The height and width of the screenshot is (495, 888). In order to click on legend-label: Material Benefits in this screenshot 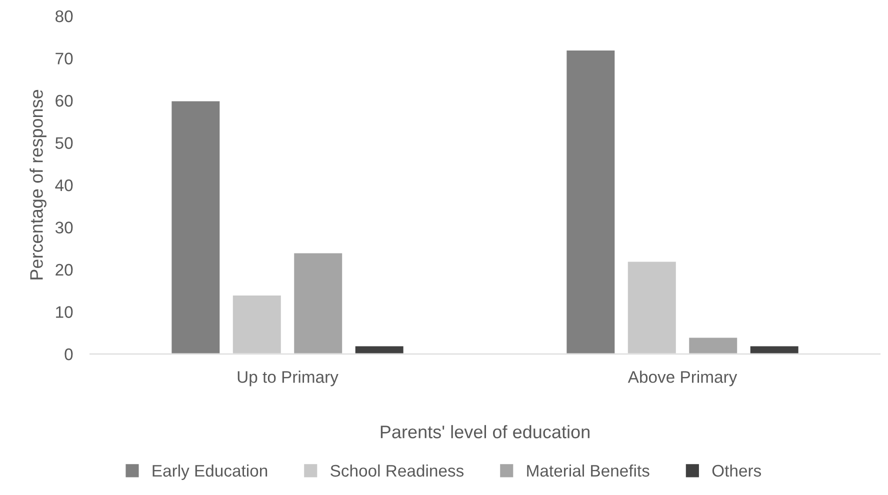, I will do `click(588, 470)`.